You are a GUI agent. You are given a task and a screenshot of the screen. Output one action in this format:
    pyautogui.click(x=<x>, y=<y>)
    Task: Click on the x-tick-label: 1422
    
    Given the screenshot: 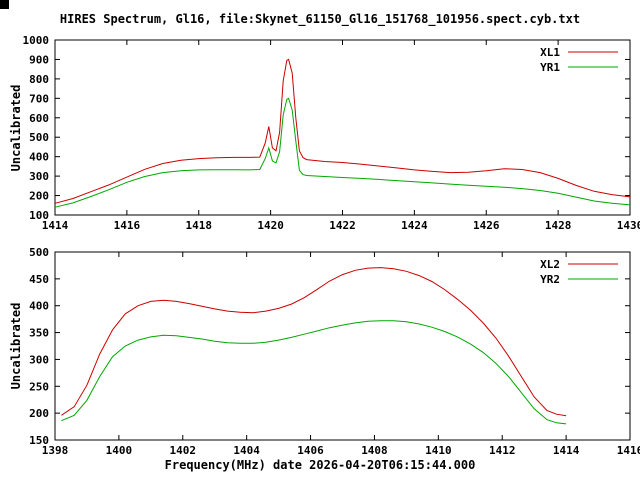 What is the action you would take?
    pyautogui.click(x=342, y=225)
    